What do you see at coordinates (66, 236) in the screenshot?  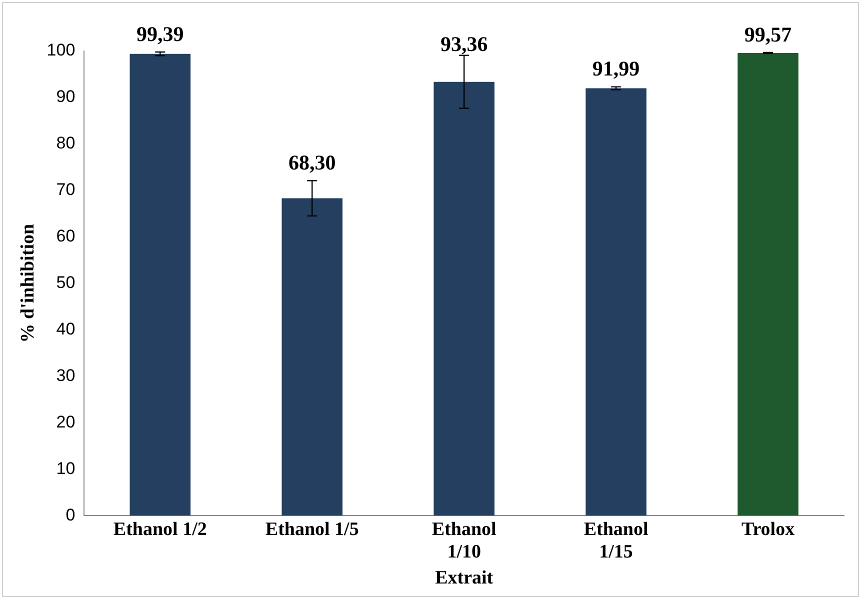 I see `y-tick-label: 60` at bounding box center [66, 236].